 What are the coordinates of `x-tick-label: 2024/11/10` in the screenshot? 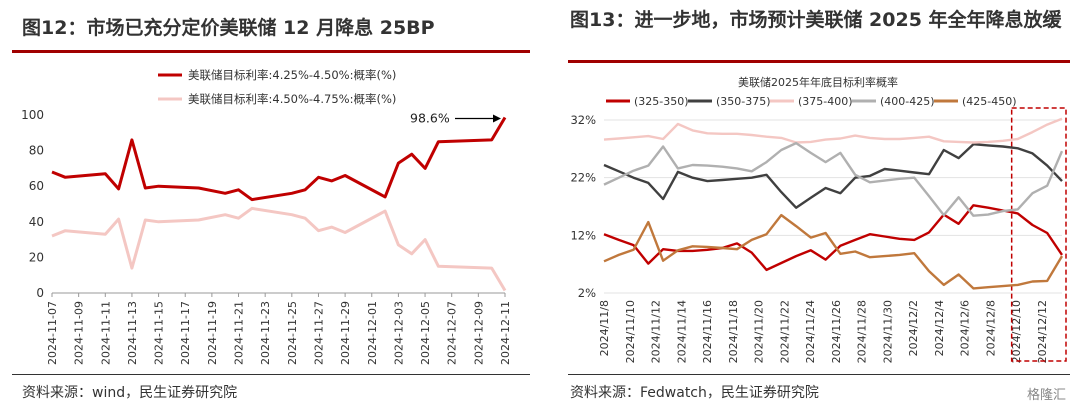 It's located at (630, 331).